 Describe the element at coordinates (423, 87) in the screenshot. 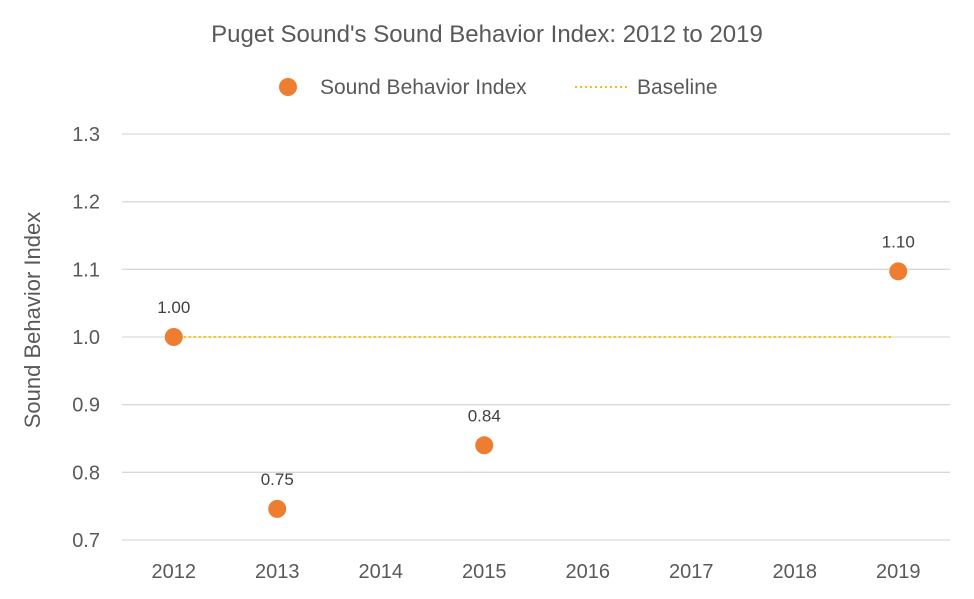

I see `legend-label-sound-behavior-index: Sound Behavior Index` at that location.